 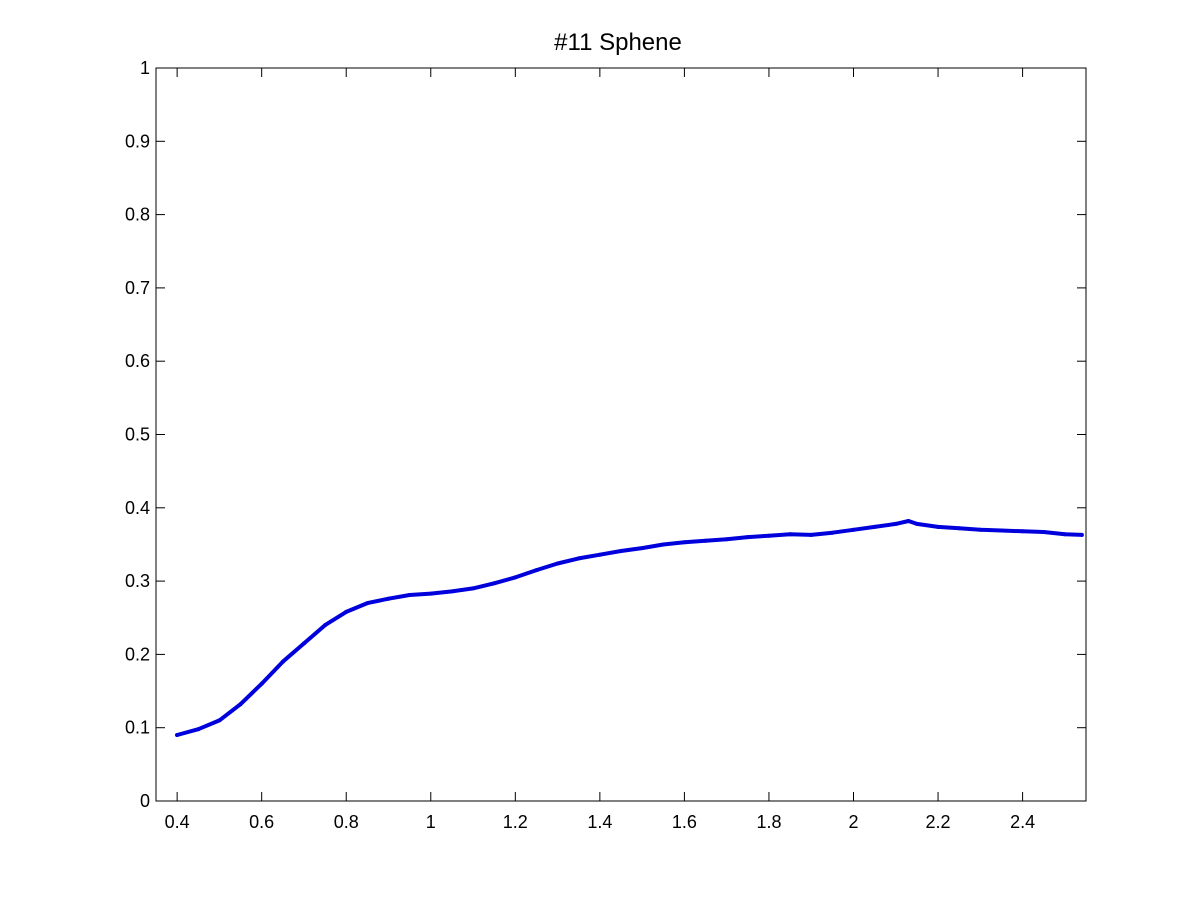 I want to click on x-tick-label: 0.6, so click(x=261, y=822).